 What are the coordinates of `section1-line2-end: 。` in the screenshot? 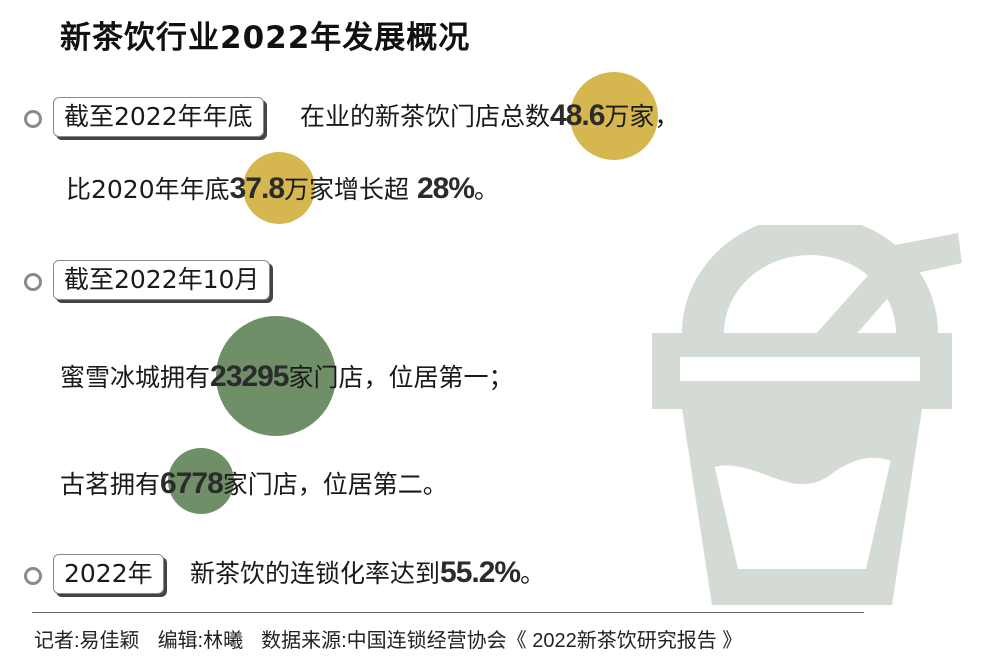 It's located at (487, 189).